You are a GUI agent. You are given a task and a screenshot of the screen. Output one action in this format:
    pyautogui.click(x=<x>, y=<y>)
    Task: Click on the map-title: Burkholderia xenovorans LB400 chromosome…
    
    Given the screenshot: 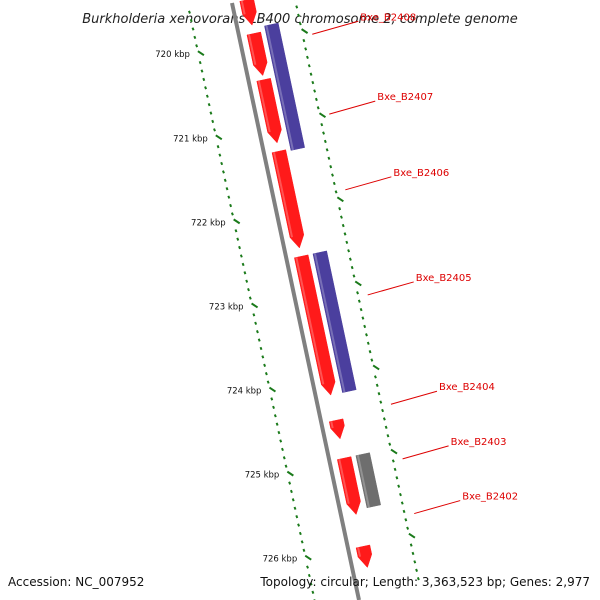 What is the action you would take?
    pyautogui.click(x=300, y=19)
    